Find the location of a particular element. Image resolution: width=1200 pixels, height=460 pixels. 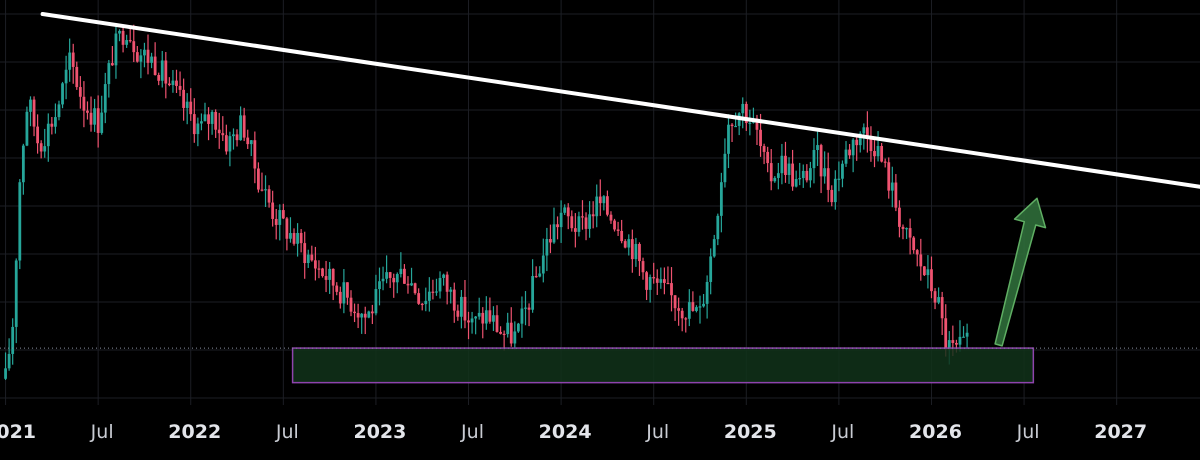

bullish-projection-arrow is located at coordinates (1020, 272).